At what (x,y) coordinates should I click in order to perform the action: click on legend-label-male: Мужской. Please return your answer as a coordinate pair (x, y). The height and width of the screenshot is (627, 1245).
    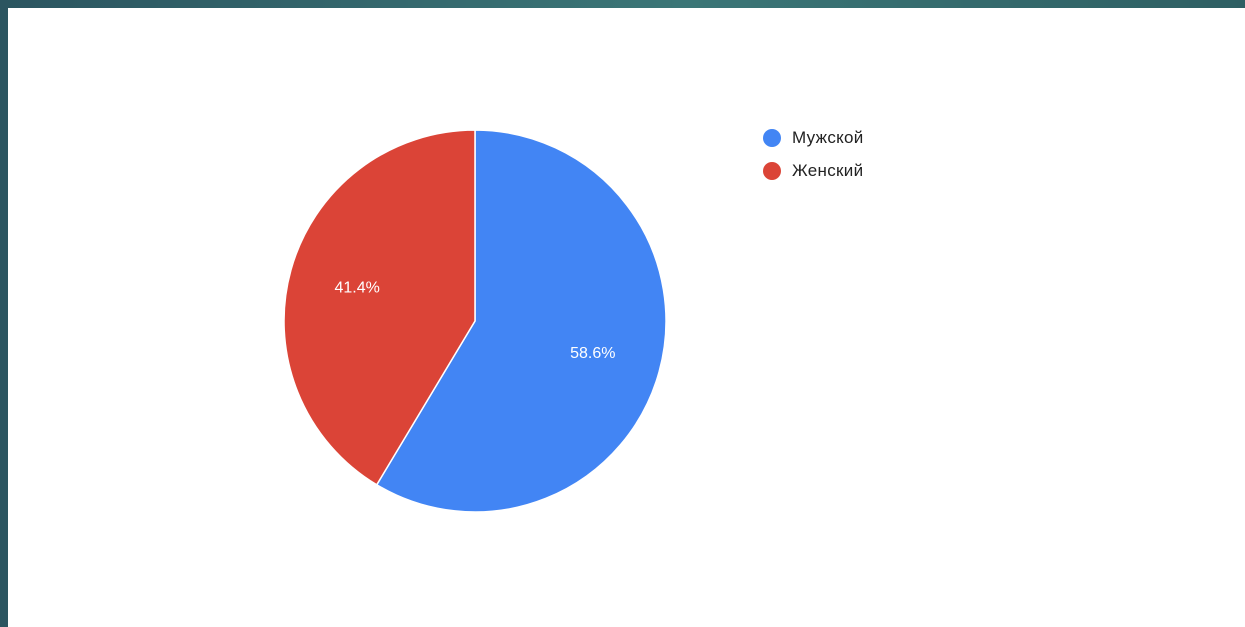
    Looking at the image, I should click on (828, 137).